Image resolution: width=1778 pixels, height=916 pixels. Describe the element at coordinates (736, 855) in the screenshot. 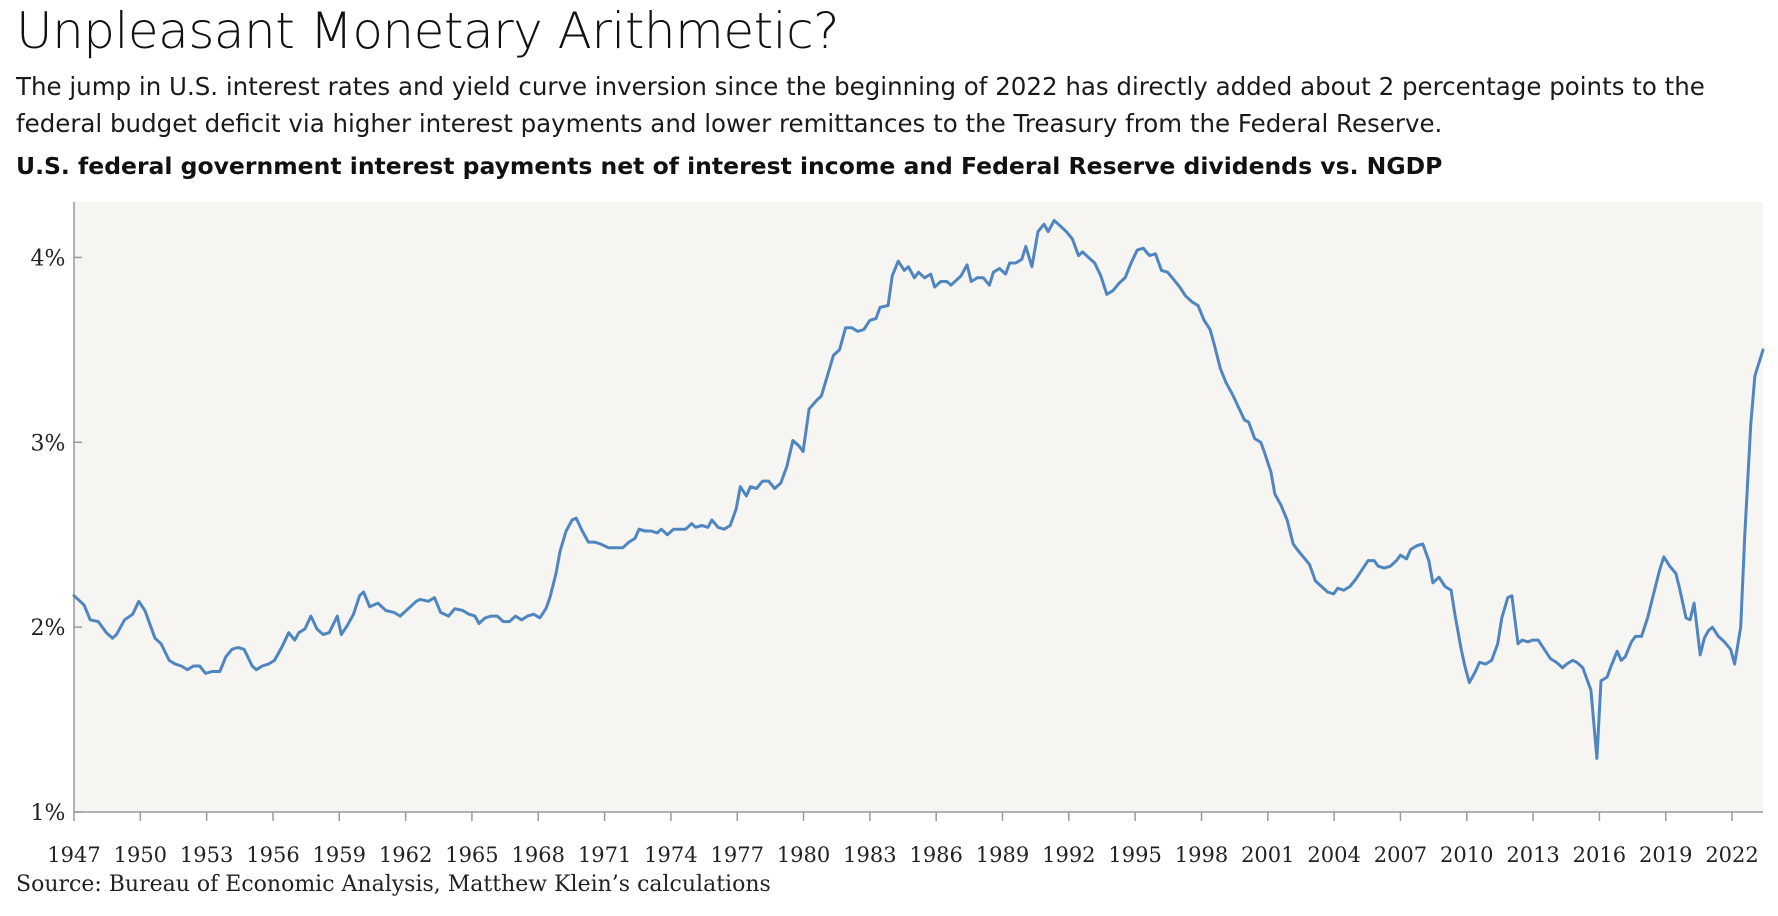

I see `x-tick-label: 1977` at that location.